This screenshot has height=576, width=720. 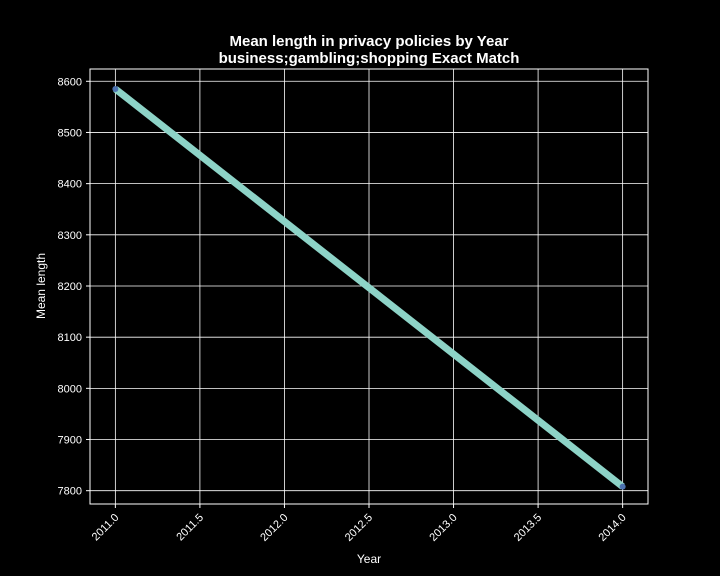 What do you see at coordinates (443, 528) in the screenshot?
I see `x-tick-label: 2013.0` at bounding box center [443, 528].